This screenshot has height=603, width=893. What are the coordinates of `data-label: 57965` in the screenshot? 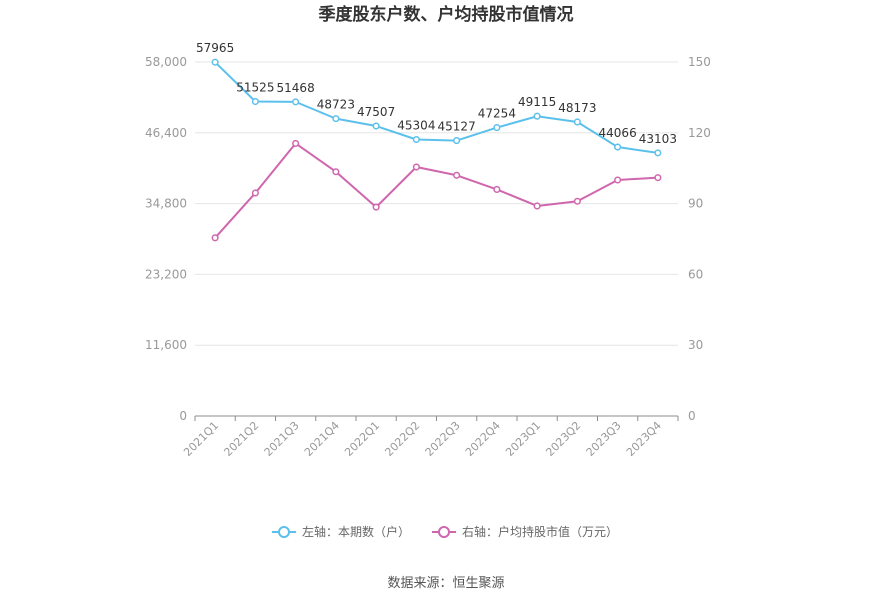 It's located at (215, 48).